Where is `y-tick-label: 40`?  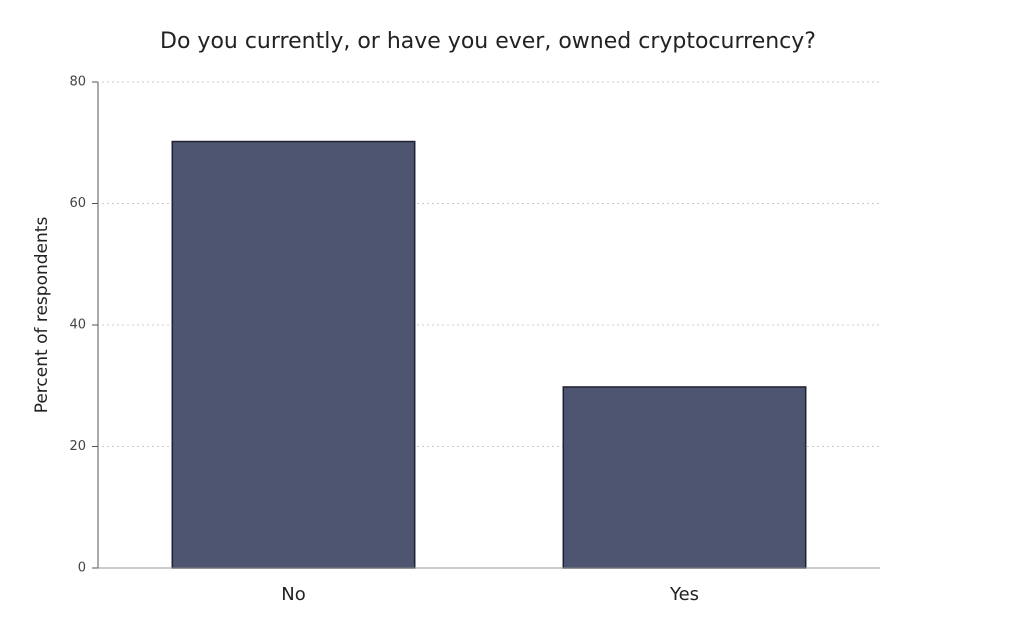
y-tick-label: 40 is located at coordinates (77, 325).